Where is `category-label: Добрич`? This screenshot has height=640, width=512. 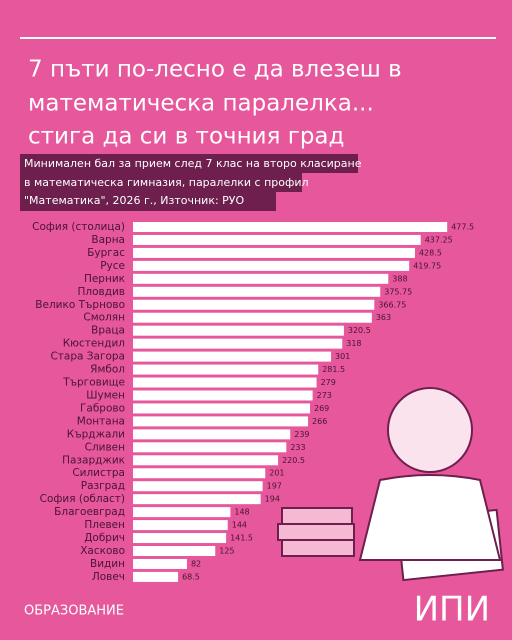
category-label: Добрич is located at coordinates (104, 538).